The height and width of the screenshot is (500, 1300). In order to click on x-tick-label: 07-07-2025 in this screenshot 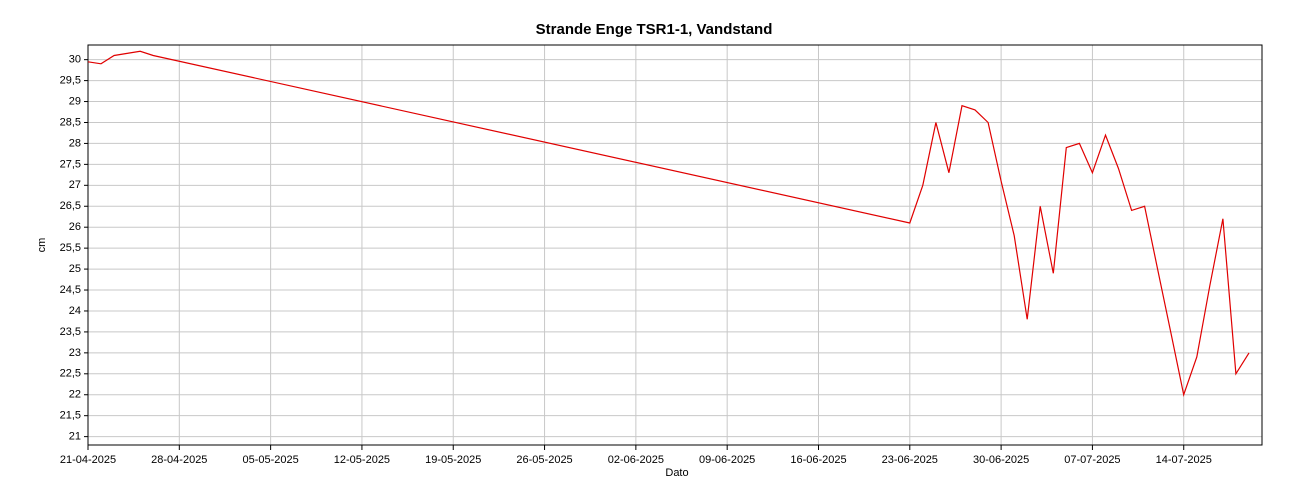, I will do `click(1092, 460)`.